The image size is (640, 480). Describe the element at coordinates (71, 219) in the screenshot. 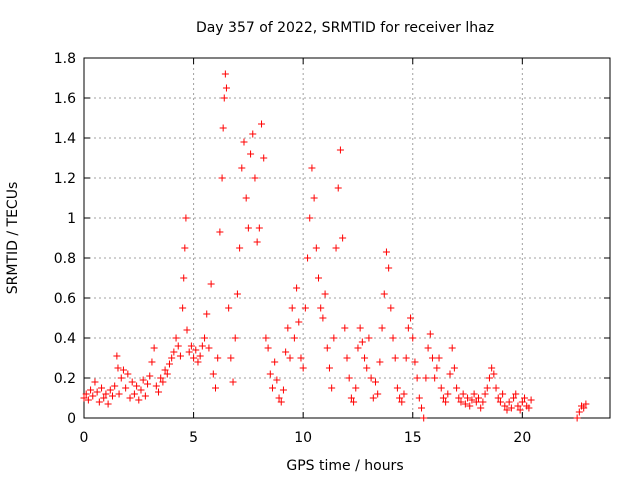

I see `y-tick-label: 1` at that location.